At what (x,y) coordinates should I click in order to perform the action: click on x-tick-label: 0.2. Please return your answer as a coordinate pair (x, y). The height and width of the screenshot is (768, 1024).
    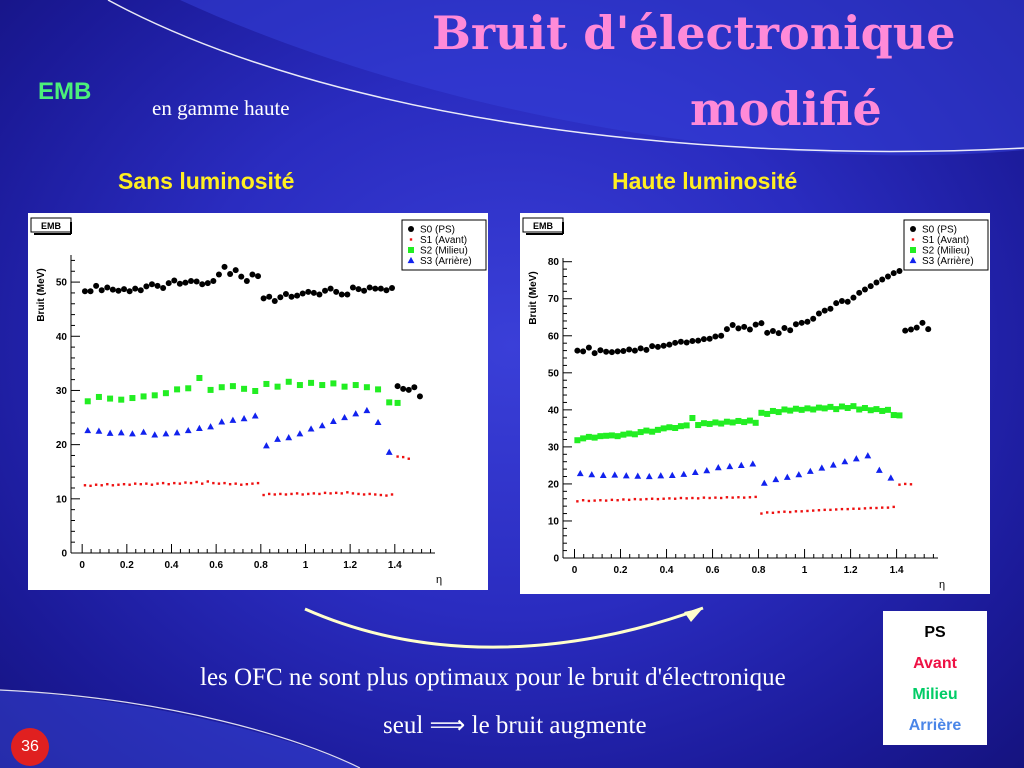
    Looking at the image, I should click on (127, 565).